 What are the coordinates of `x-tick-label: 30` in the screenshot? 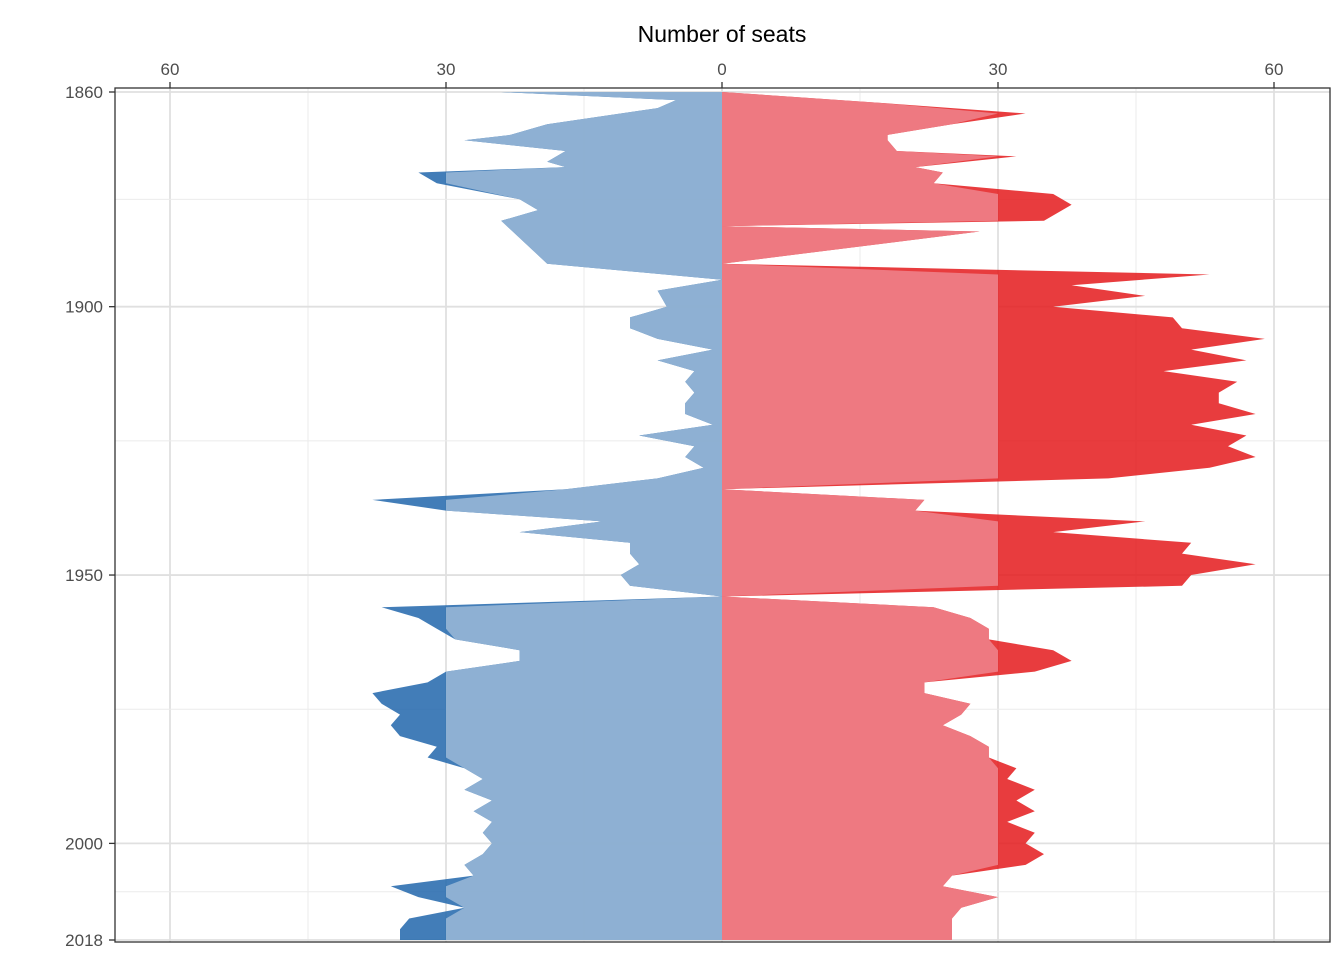 It's located at (446, 69).